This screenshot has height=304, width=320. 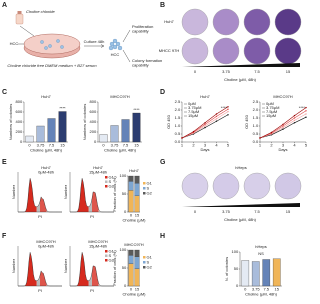 I want to click on dose-label: 7.5, so click(x=257, y=211).